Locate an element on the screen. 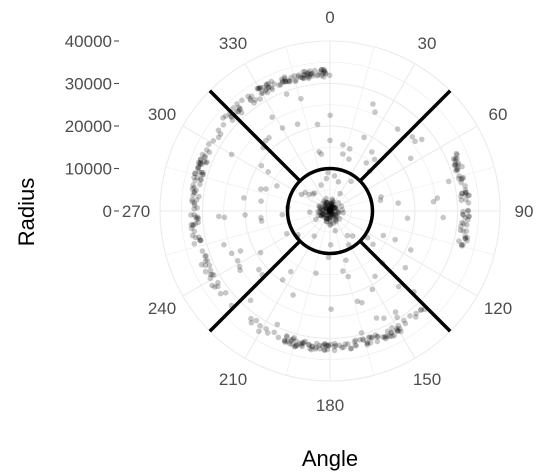  angle-tick-label: 210 is located at coordinates (233, 379).